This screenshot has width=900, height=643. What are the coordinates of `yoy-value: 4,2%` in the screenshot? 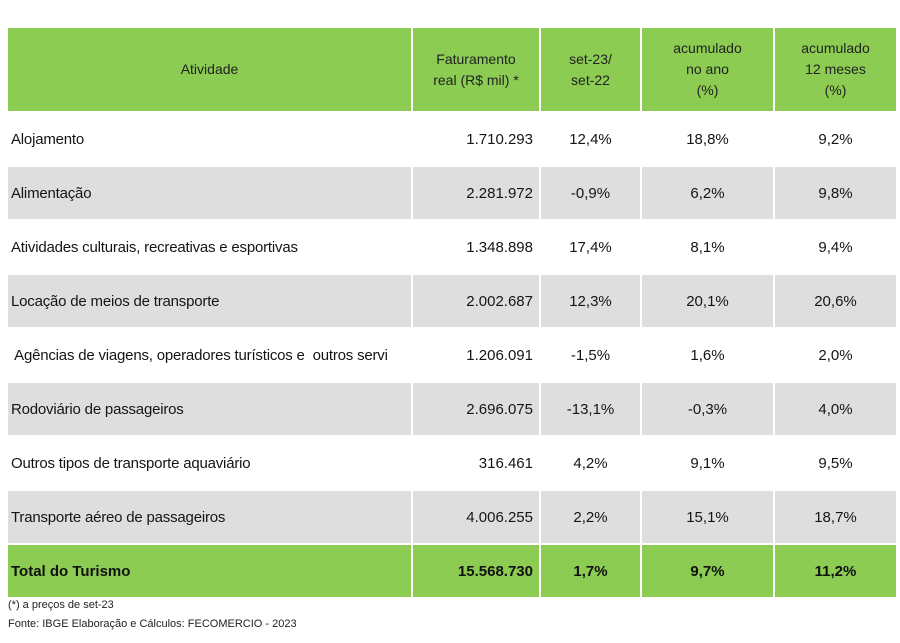 It's located at (590, 463).